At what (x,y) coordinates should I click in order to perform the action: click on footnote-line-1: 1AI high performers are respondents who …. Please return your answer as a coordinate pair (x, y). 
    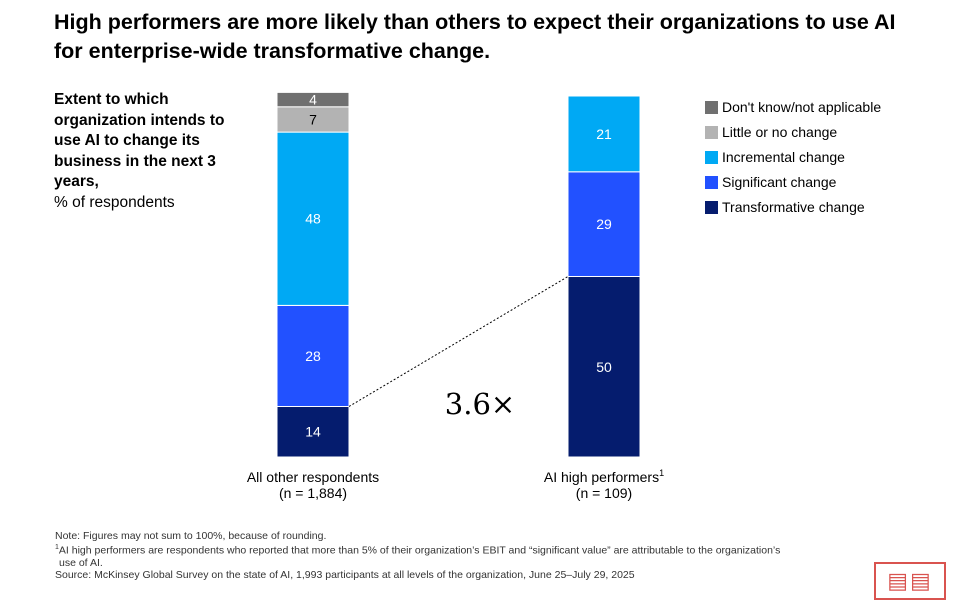
    Looking at the image, I should click on (470, 549).